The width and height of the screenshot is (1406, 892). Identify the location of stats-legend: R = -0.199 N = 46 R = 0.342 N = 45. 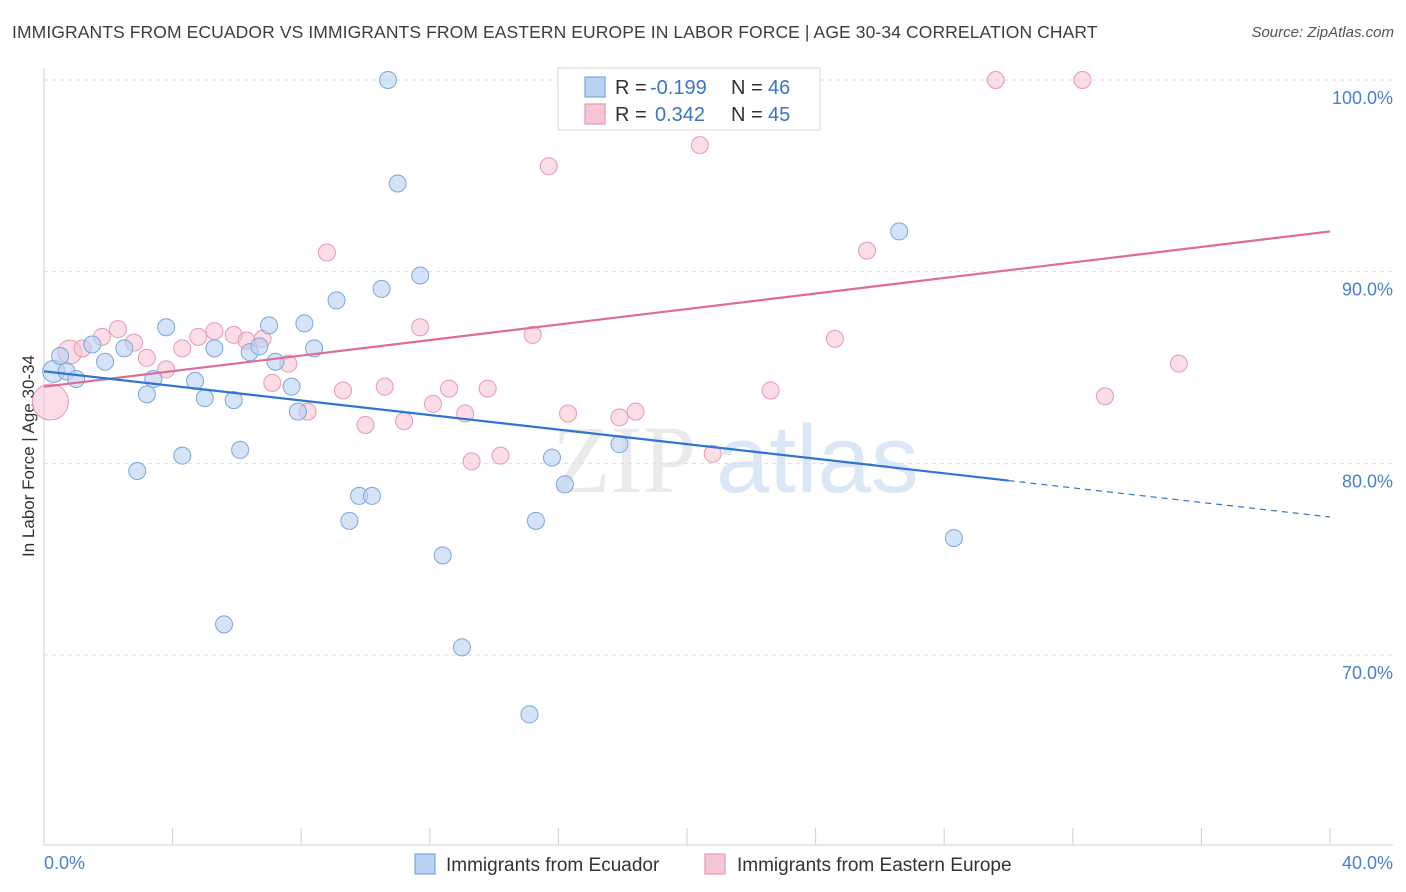
(689, 99).